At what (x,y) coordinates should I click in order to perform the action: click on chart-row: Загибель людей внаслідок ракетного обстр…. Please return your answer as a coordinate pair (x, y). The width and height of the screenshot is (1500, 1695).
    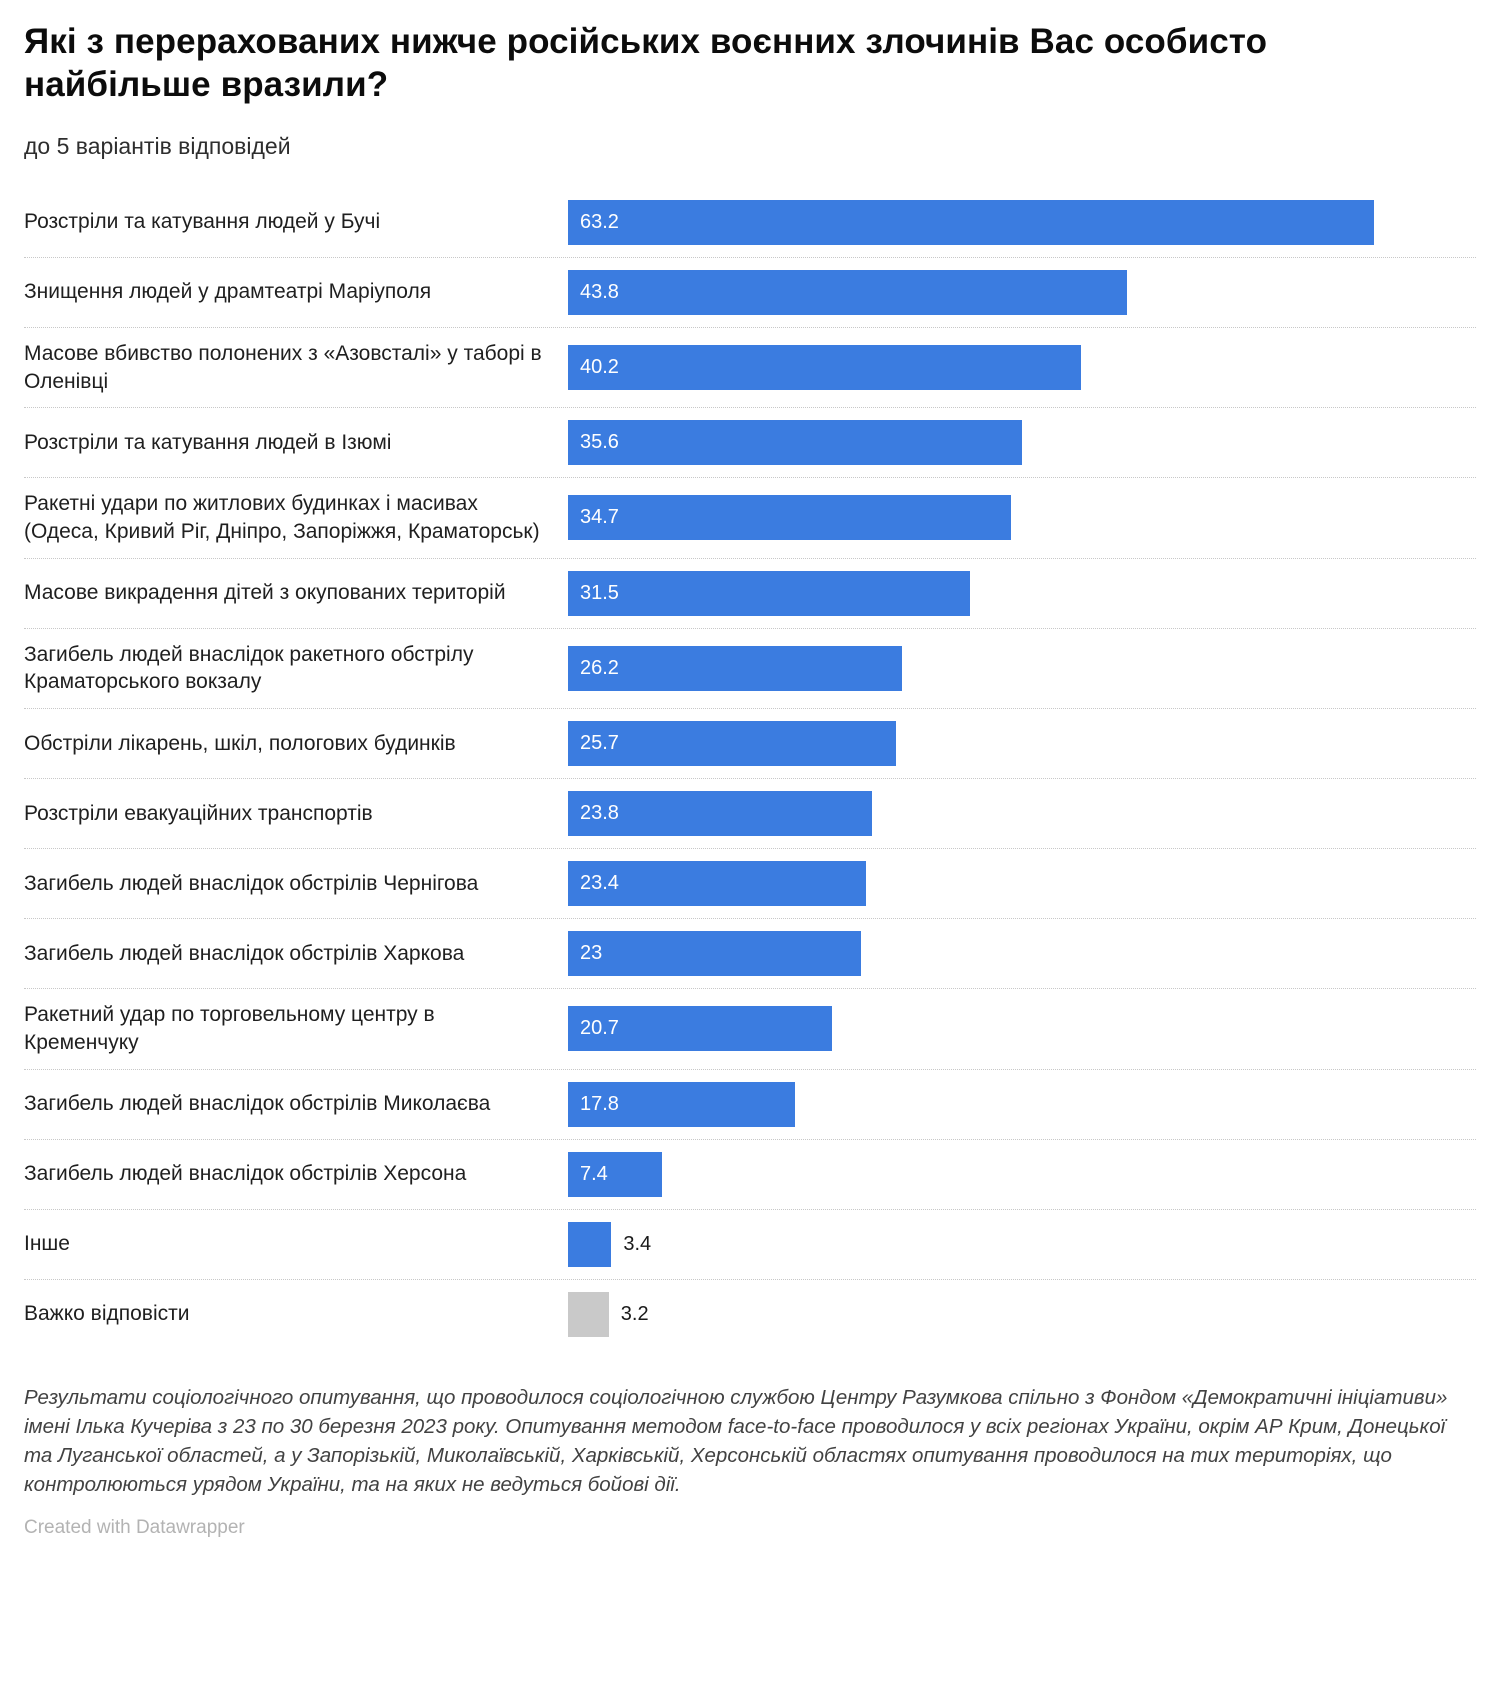
    Looking at the image, I should click on (750, 669).